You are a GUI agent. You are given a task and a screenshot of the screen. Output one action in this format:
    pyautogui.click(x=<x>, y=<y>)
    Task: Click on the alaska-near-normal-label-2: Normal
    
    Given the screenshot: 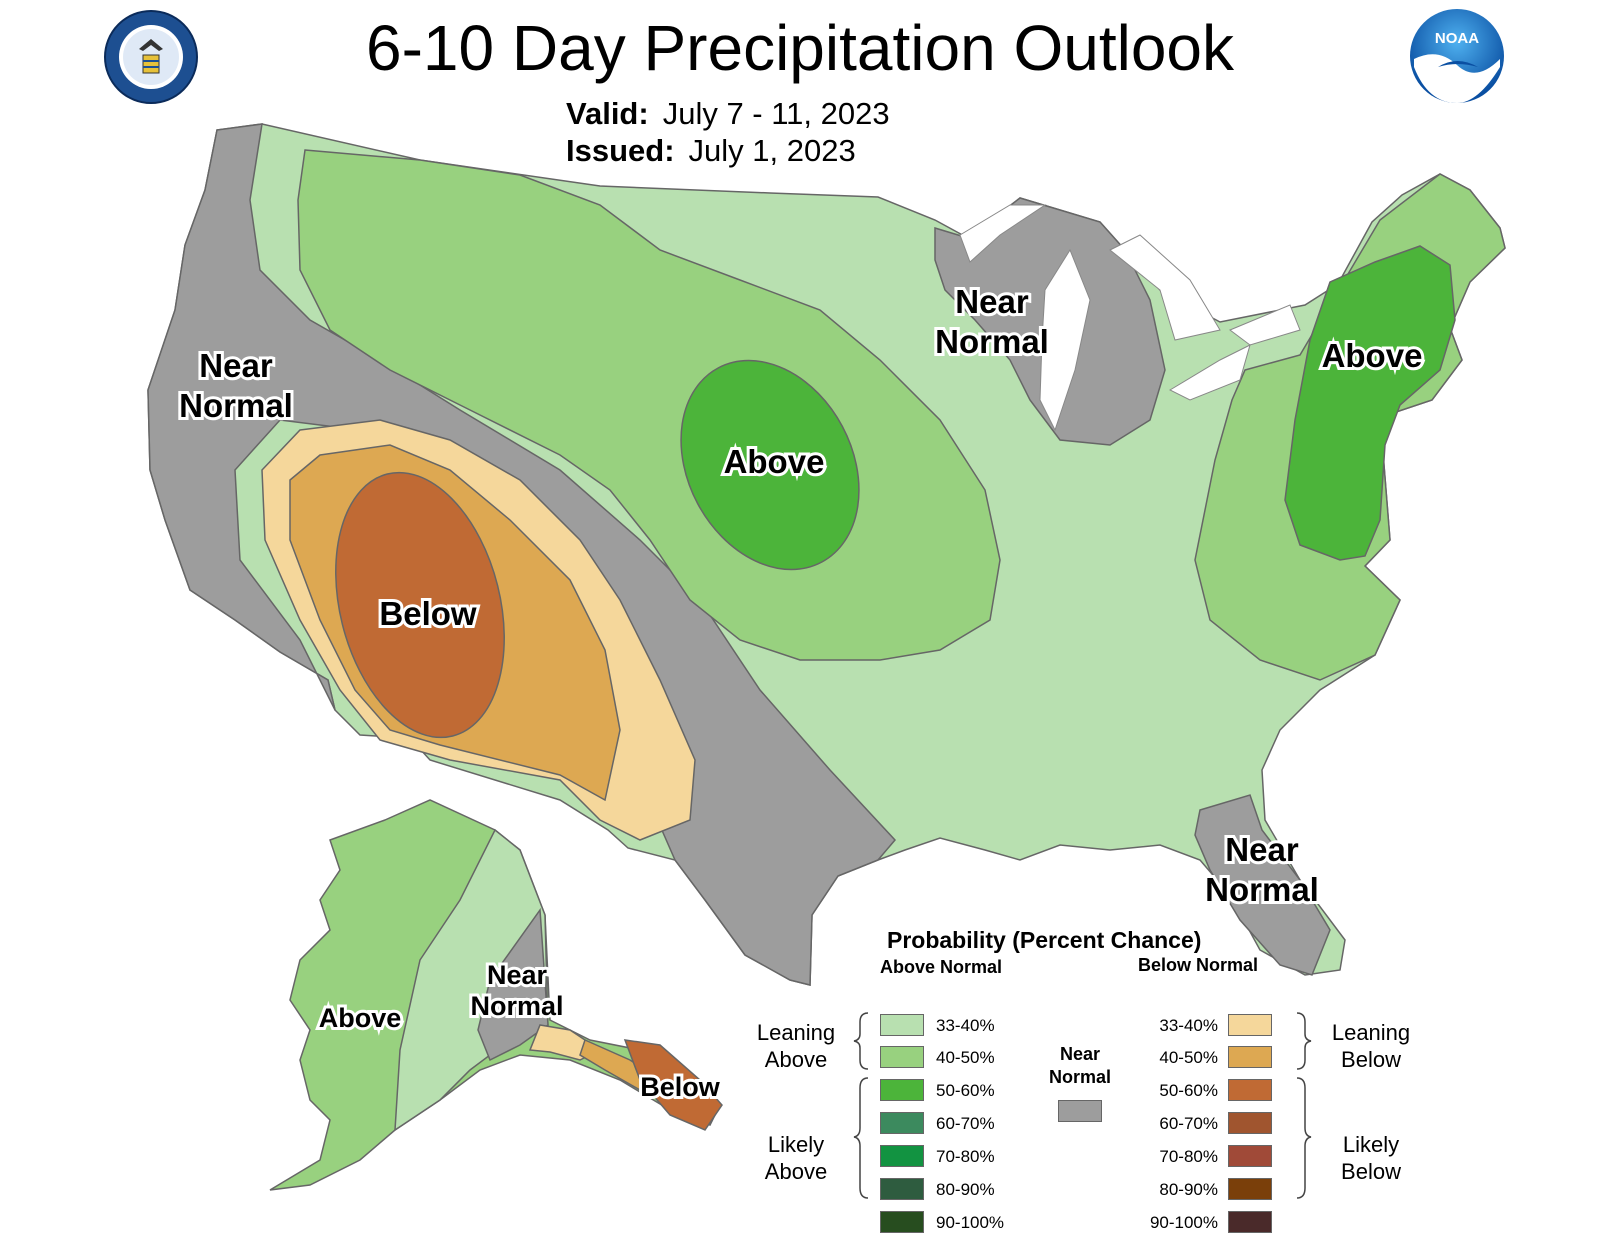 What is the action you would take?
    pyautogui.click(x=516, y=1006)
    